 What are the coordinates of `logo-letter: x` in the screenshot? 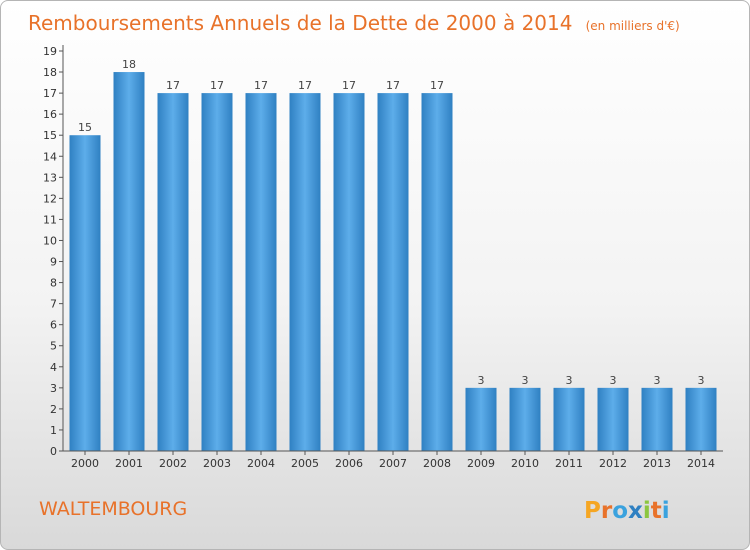 It's located at (635, 511).